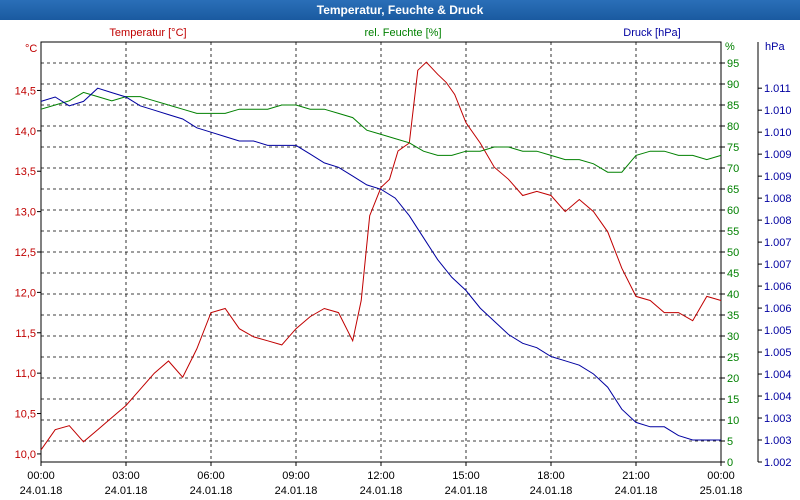 The height and width of the screenshot is (500, 800). What do you see at coordinates (211, 476) in the screenshot?
I see `x-tick-time: 06:00` at bounding box center [211, 476].